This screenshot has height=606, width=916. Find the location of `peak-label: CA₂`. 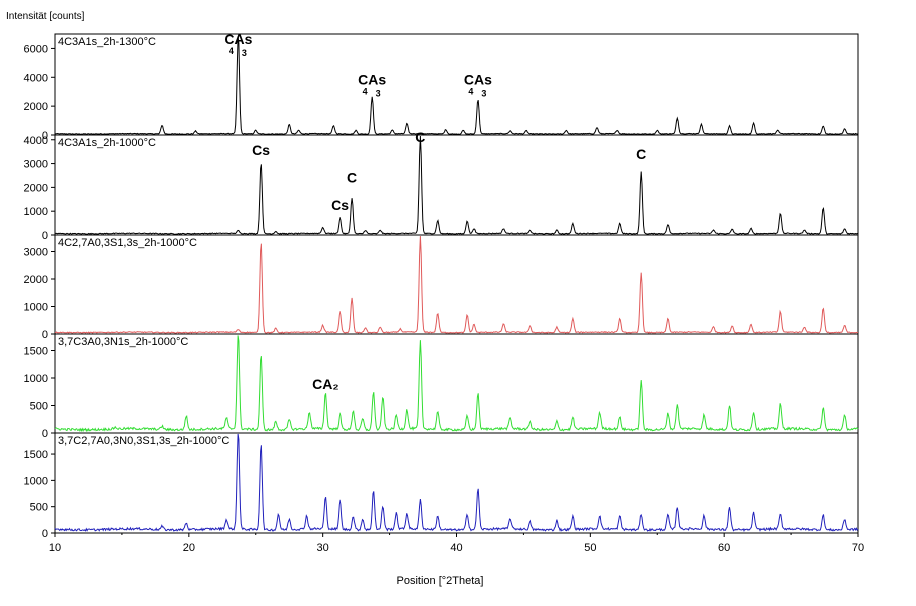

peak-label: CA₂ is located at coordinates (325, 384).